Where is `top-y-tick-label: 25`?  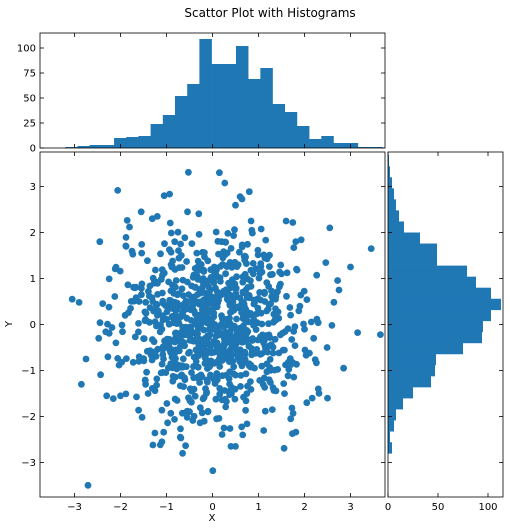
top-y-tick-label: 25 is located at coordinates (29, 124).